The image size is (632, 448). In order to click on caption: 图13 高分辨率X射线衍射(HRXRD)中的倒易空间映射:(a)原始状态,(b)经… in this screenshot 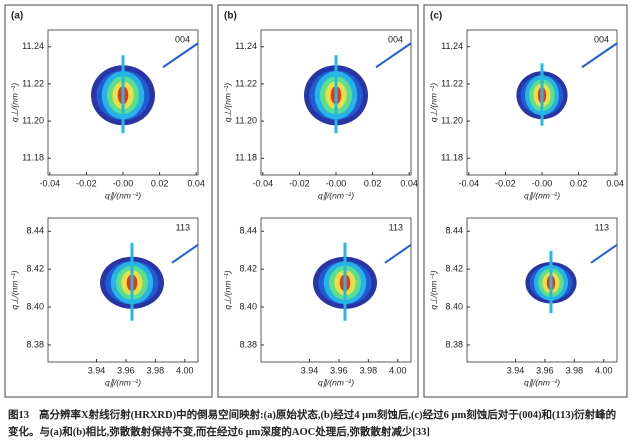, I will do `click(317, 424)`.